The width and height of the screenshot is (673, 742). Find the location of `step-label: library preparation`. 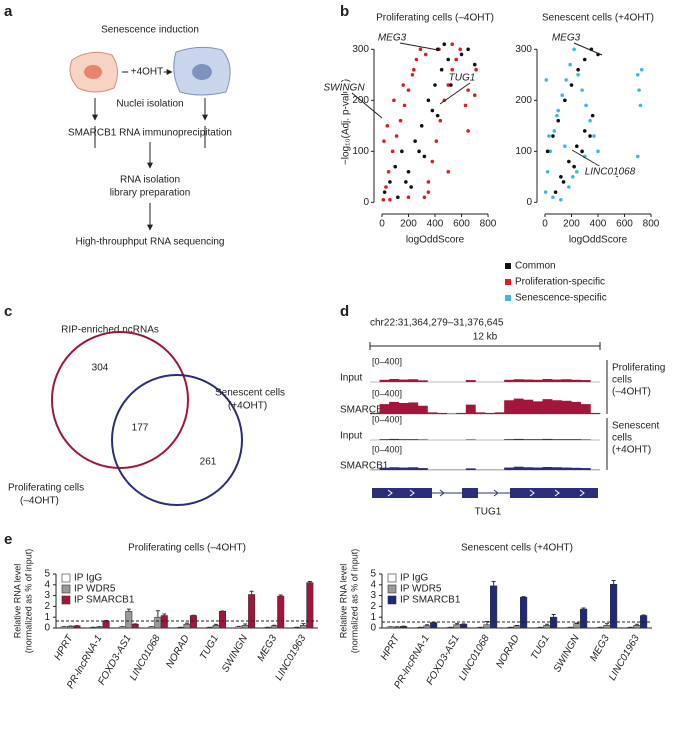

step-label: library preparation is located at coordinates (150, 193).